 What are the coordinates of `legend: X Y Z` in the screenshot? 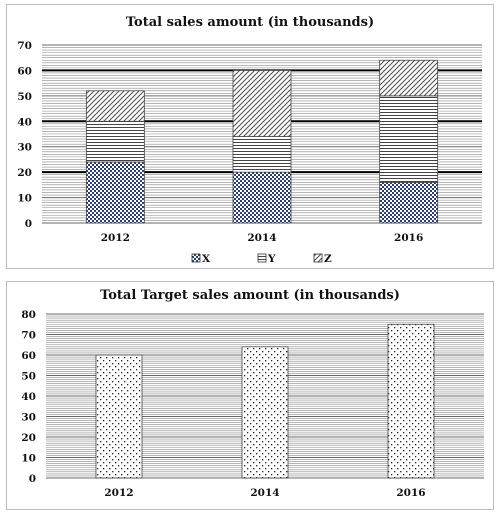 It's located at (261, 259).